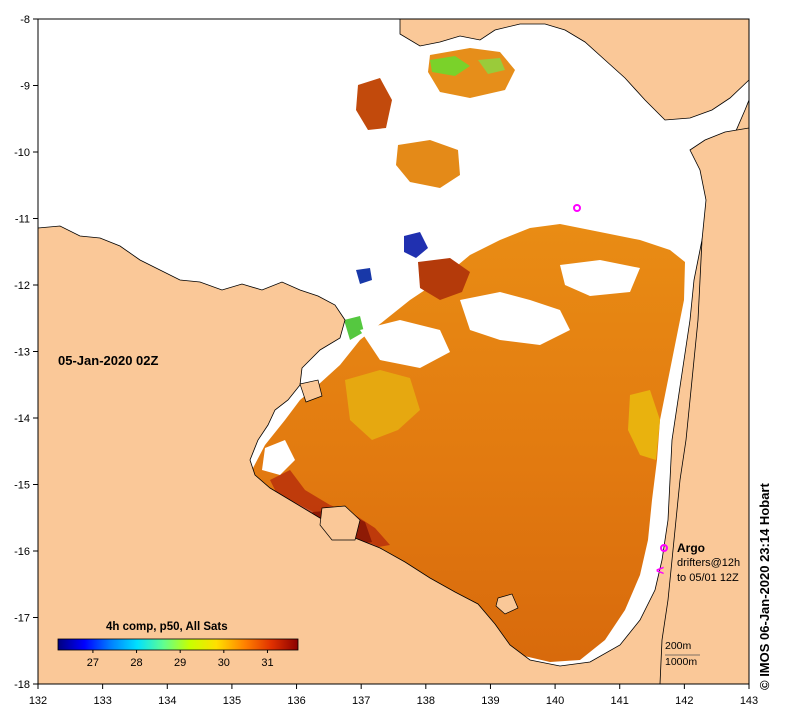 Image resolution: width=791 pixels, height=716 pixels. What do you see at coordinates (296, 701) in the screenshot?
I see `longitude-tick-label: 136` at bounding box center [296, 701].